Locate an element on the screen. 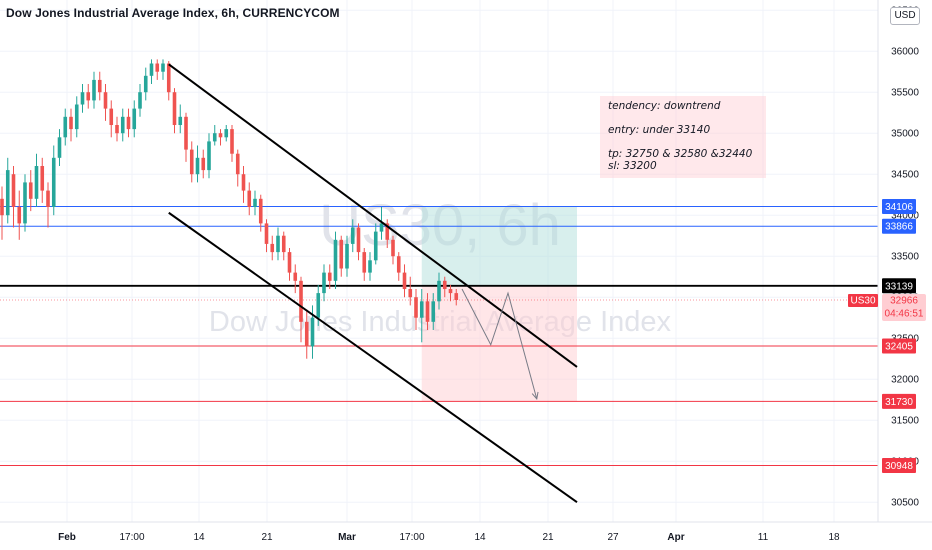  price-label-30948: 30948 is located at coordinates (899, 466).